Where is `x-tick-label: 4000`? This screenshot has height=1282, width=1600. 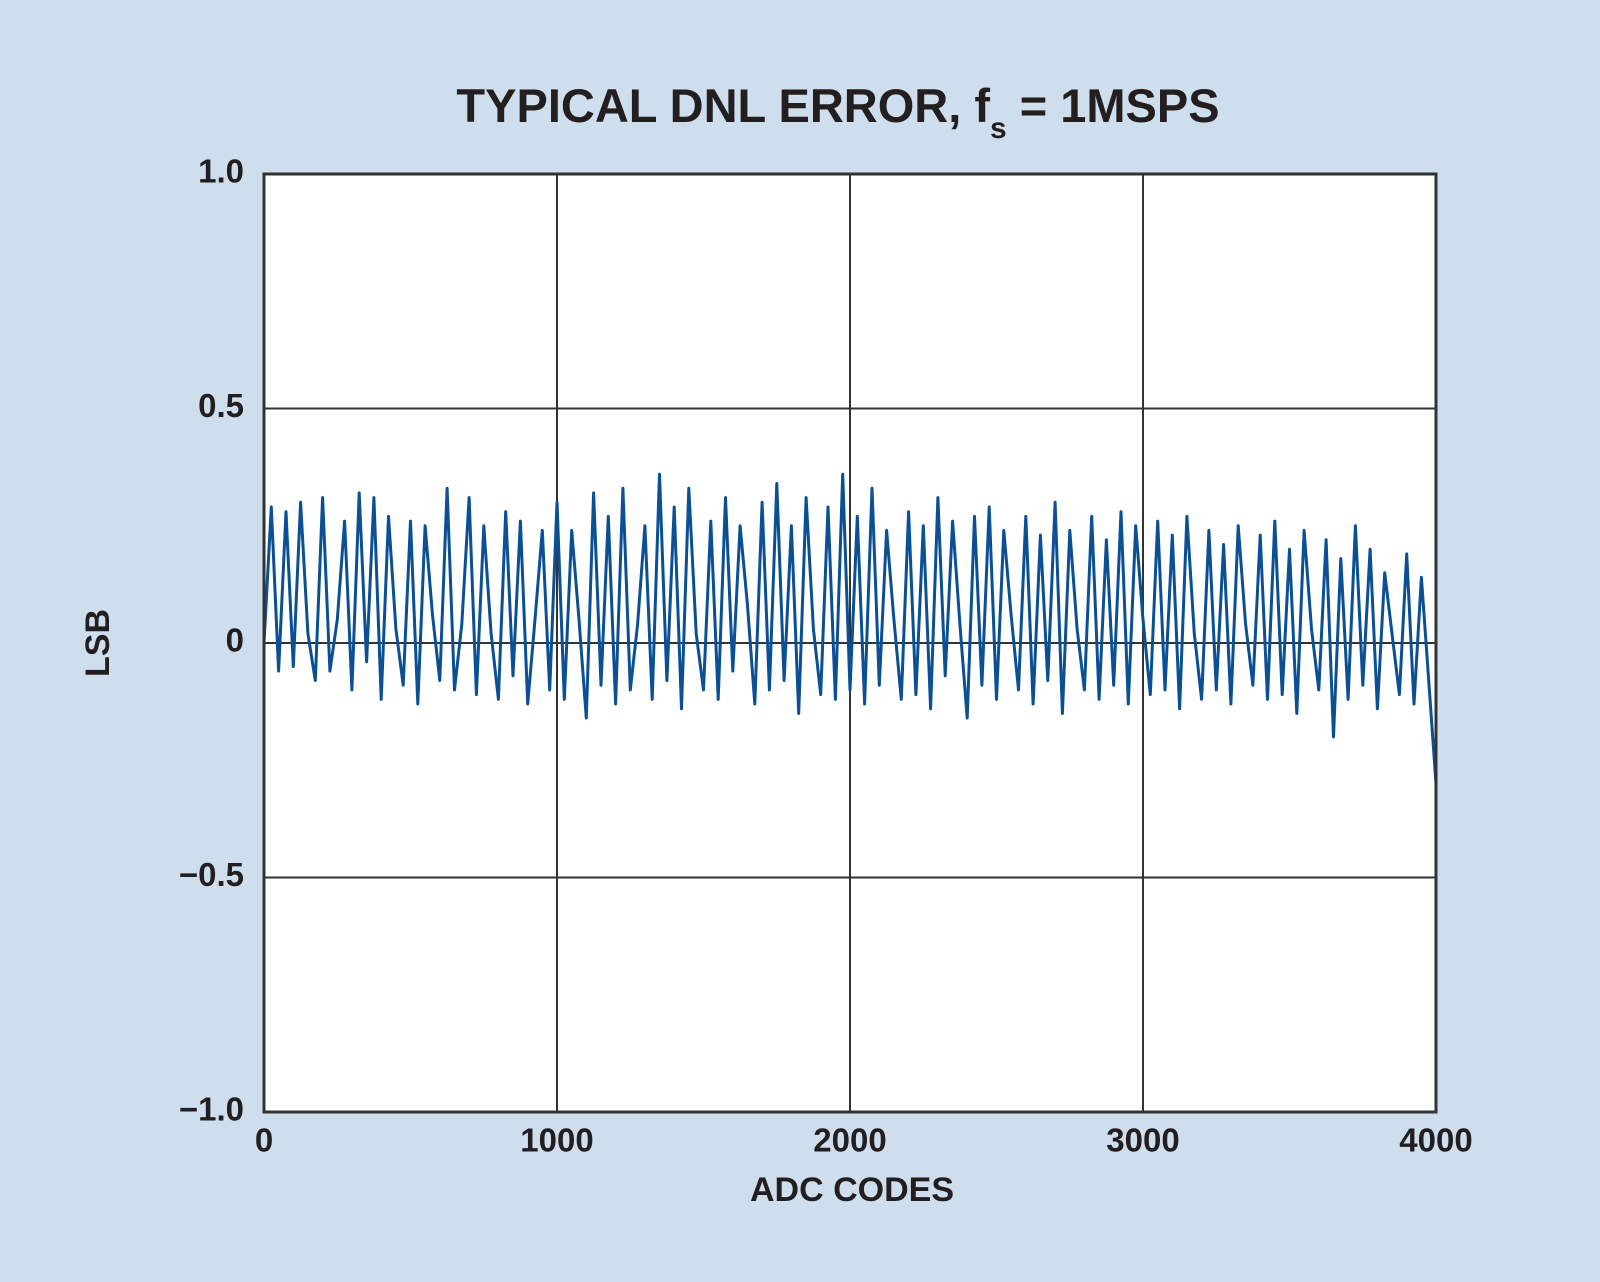 x-tick-label: 4000 is located at coordinates (1435, 1140).